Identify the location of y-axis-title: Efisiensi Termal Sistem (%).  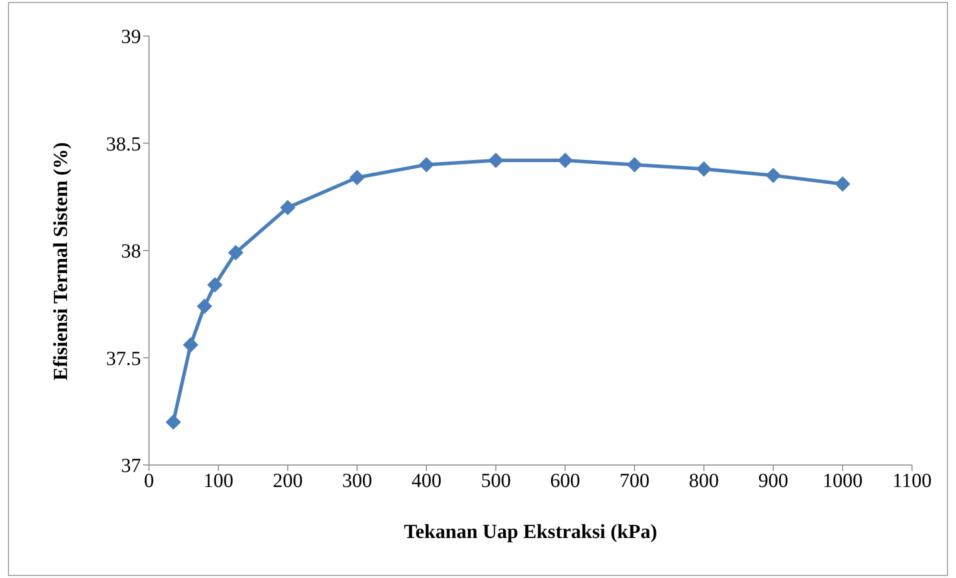
(61, 261).